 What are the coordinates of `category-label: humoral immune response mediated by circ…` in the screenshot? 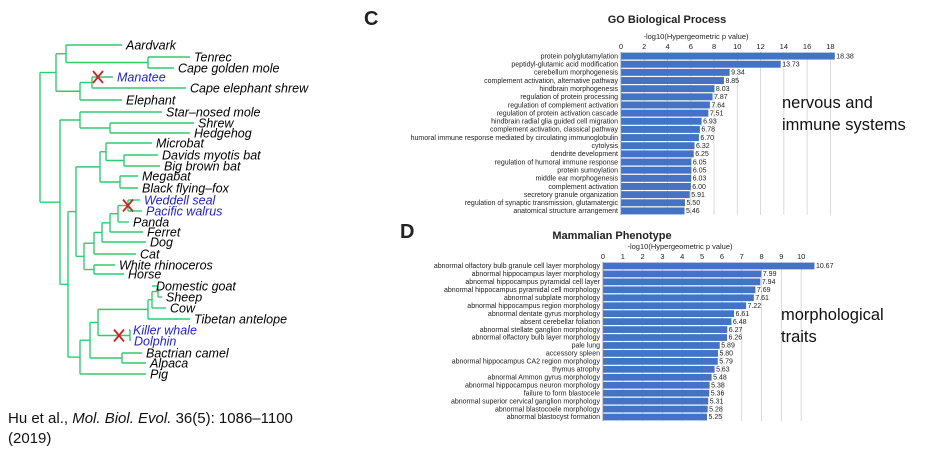 It's located at (514, 138).